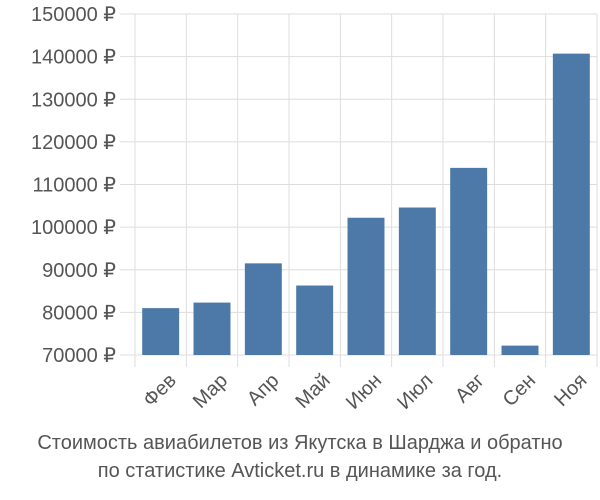  I want to click on x-tick-label: Май, so click(313, 391).